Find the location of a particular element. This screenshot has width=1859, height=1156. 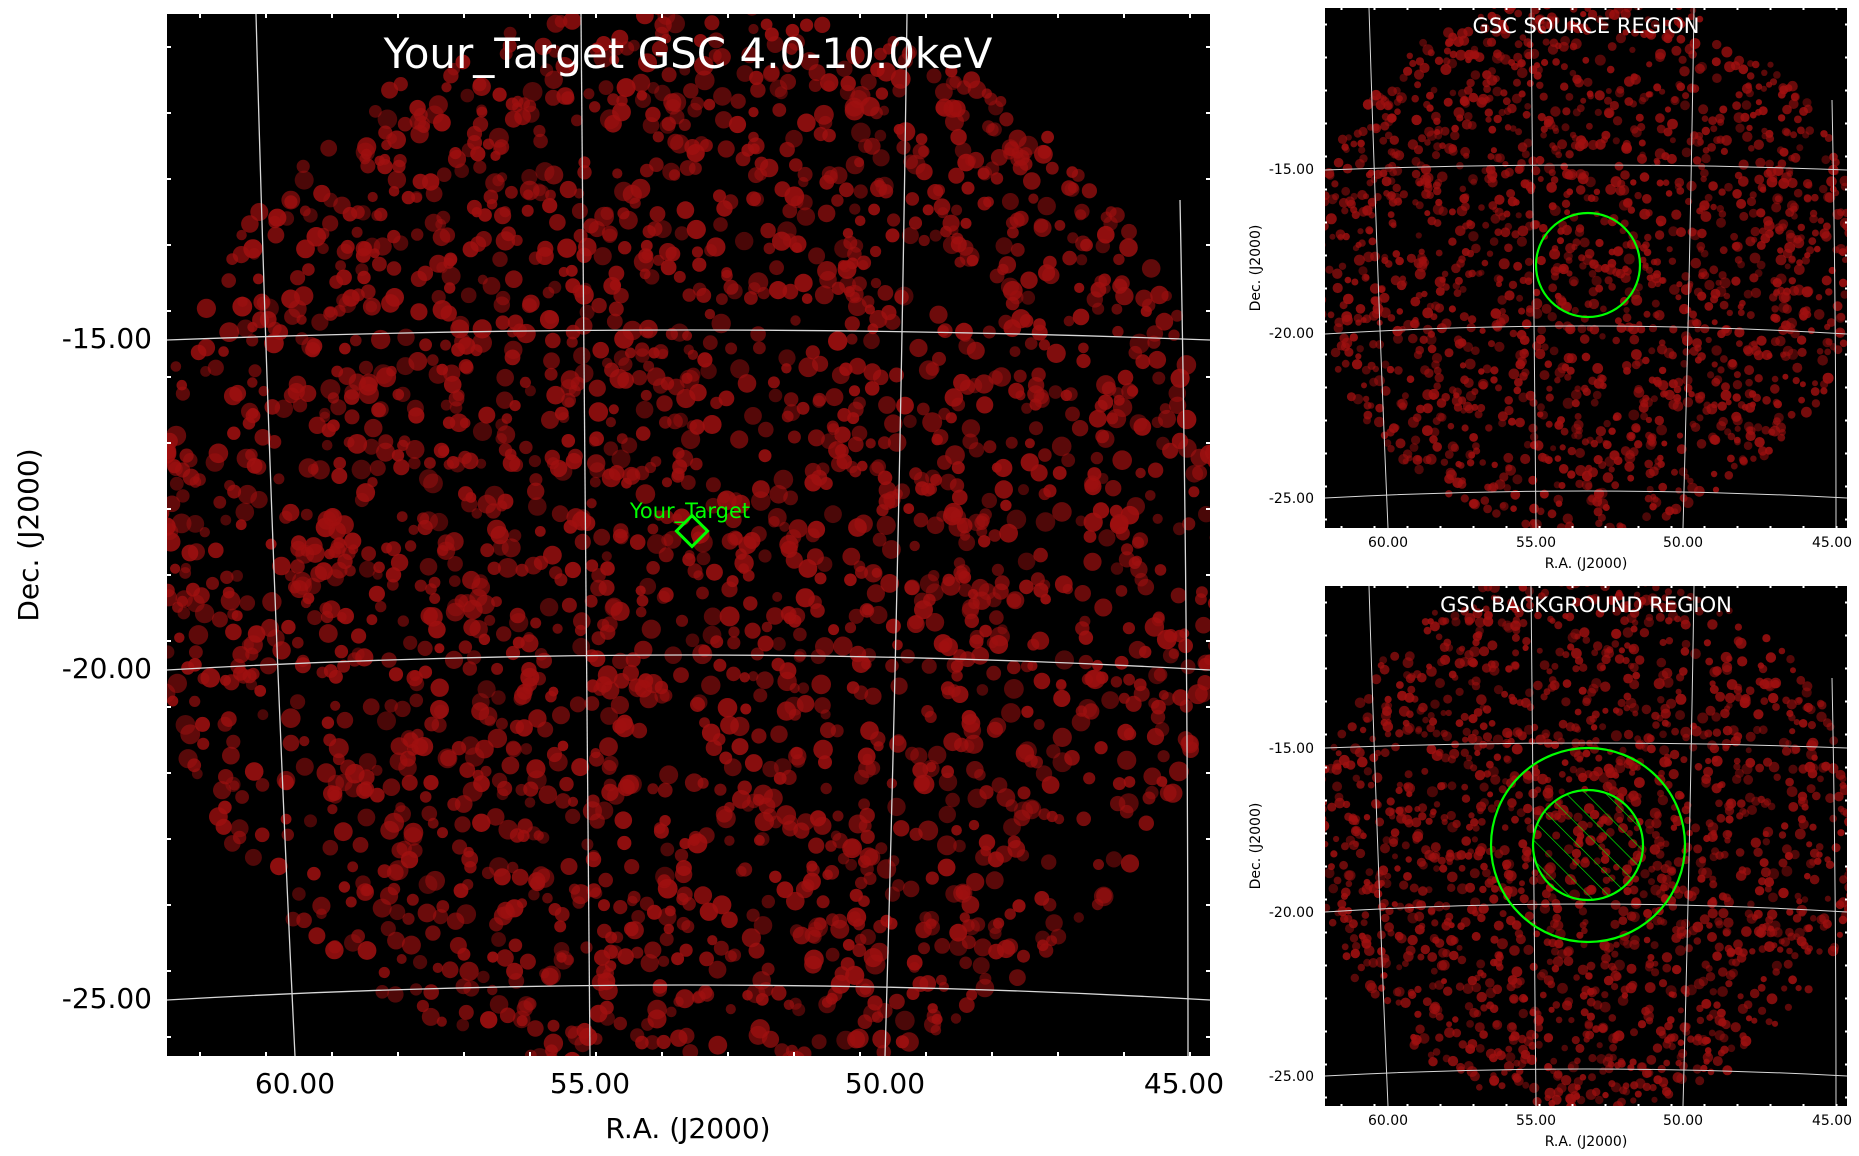

source-region-circle is located at coordinates (1588, 265).